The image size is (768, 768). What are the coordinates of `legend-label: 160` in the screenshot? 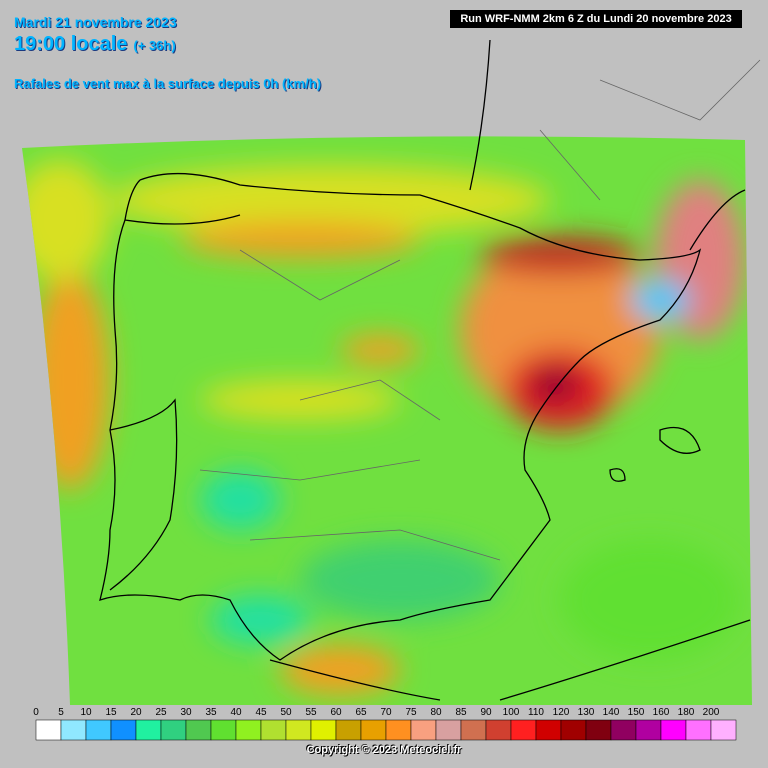 It's located at (661, 712).